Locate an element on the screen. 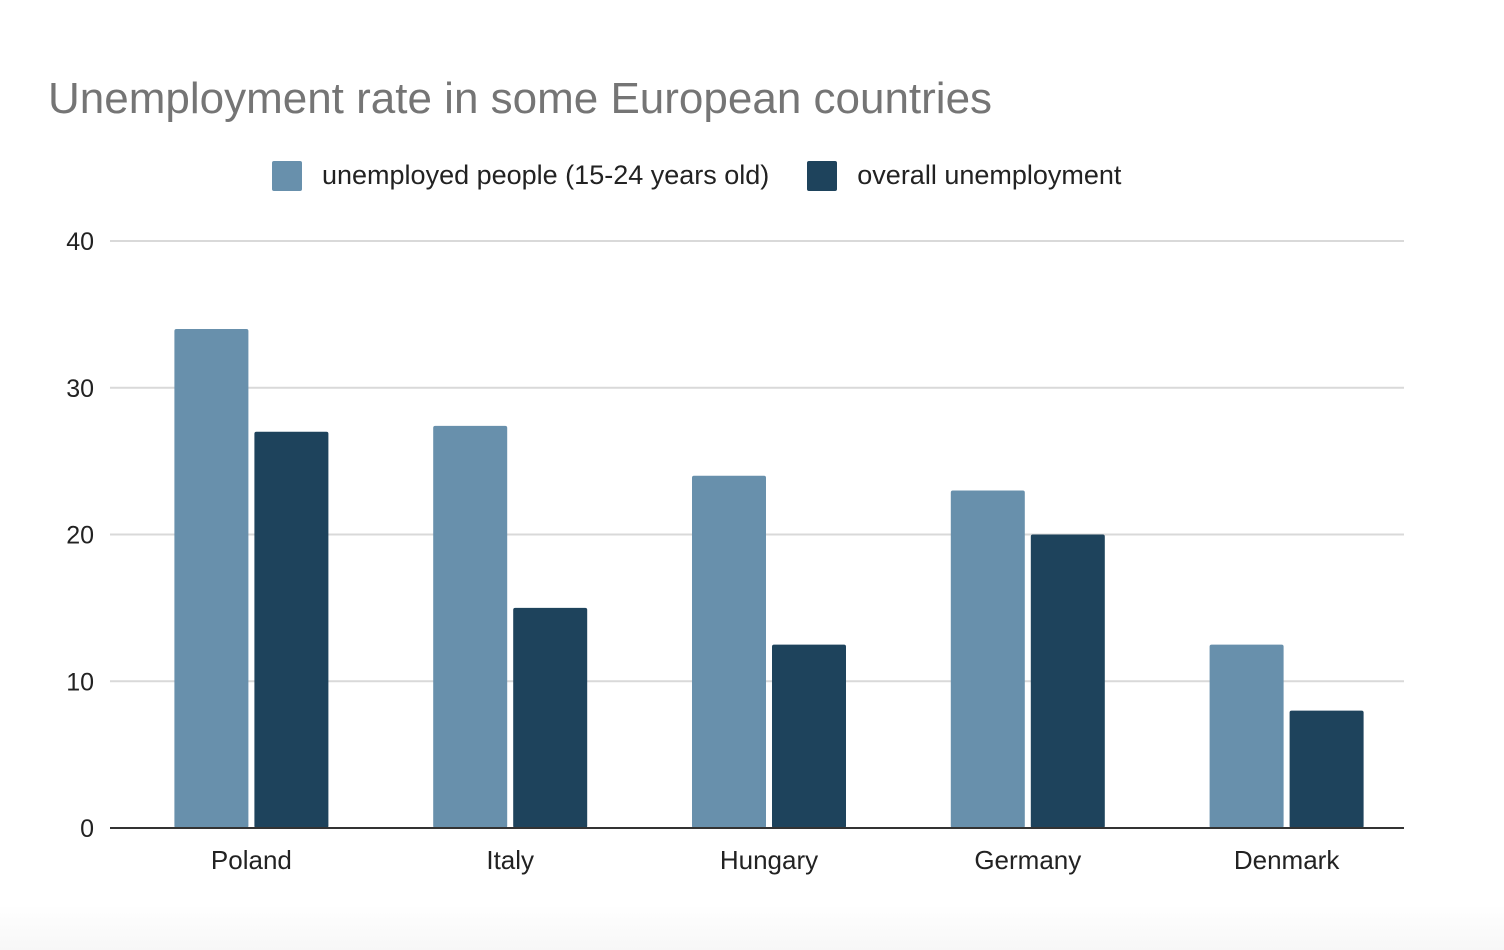  x-tick-label-hungary: Hungary is located at coordinates (769, 860).